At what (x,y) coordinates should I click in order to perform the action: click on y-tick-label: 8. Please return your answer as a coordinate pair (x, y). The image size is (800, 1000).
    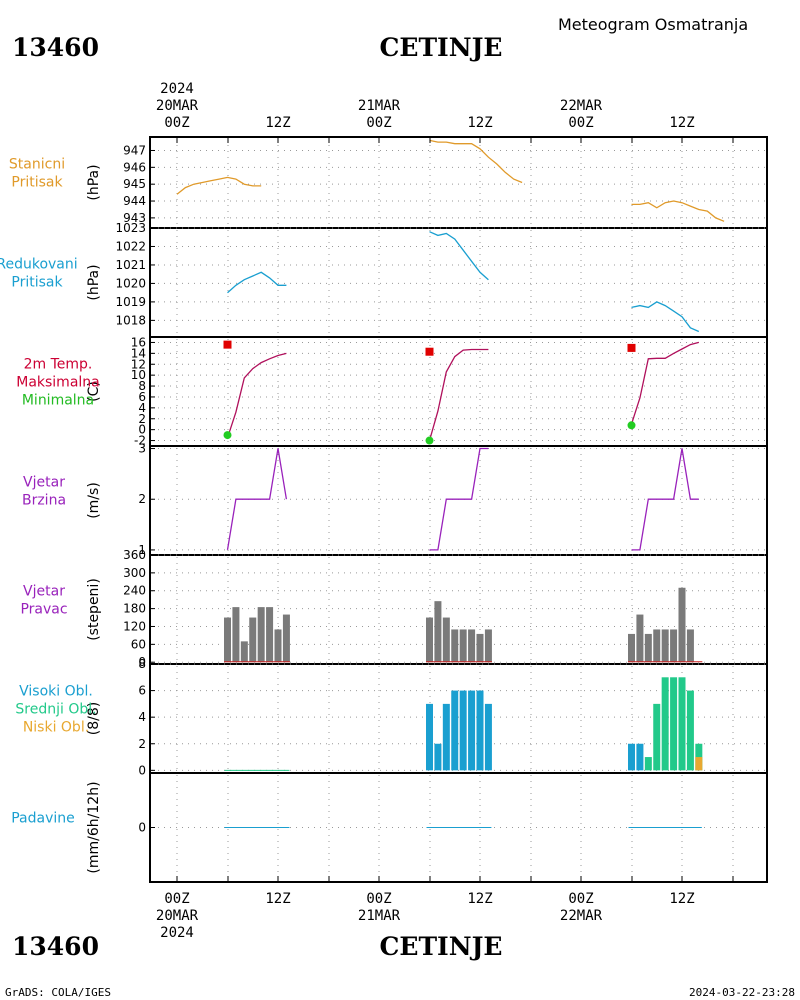
    Looking at the image, I should click on (142, 664).